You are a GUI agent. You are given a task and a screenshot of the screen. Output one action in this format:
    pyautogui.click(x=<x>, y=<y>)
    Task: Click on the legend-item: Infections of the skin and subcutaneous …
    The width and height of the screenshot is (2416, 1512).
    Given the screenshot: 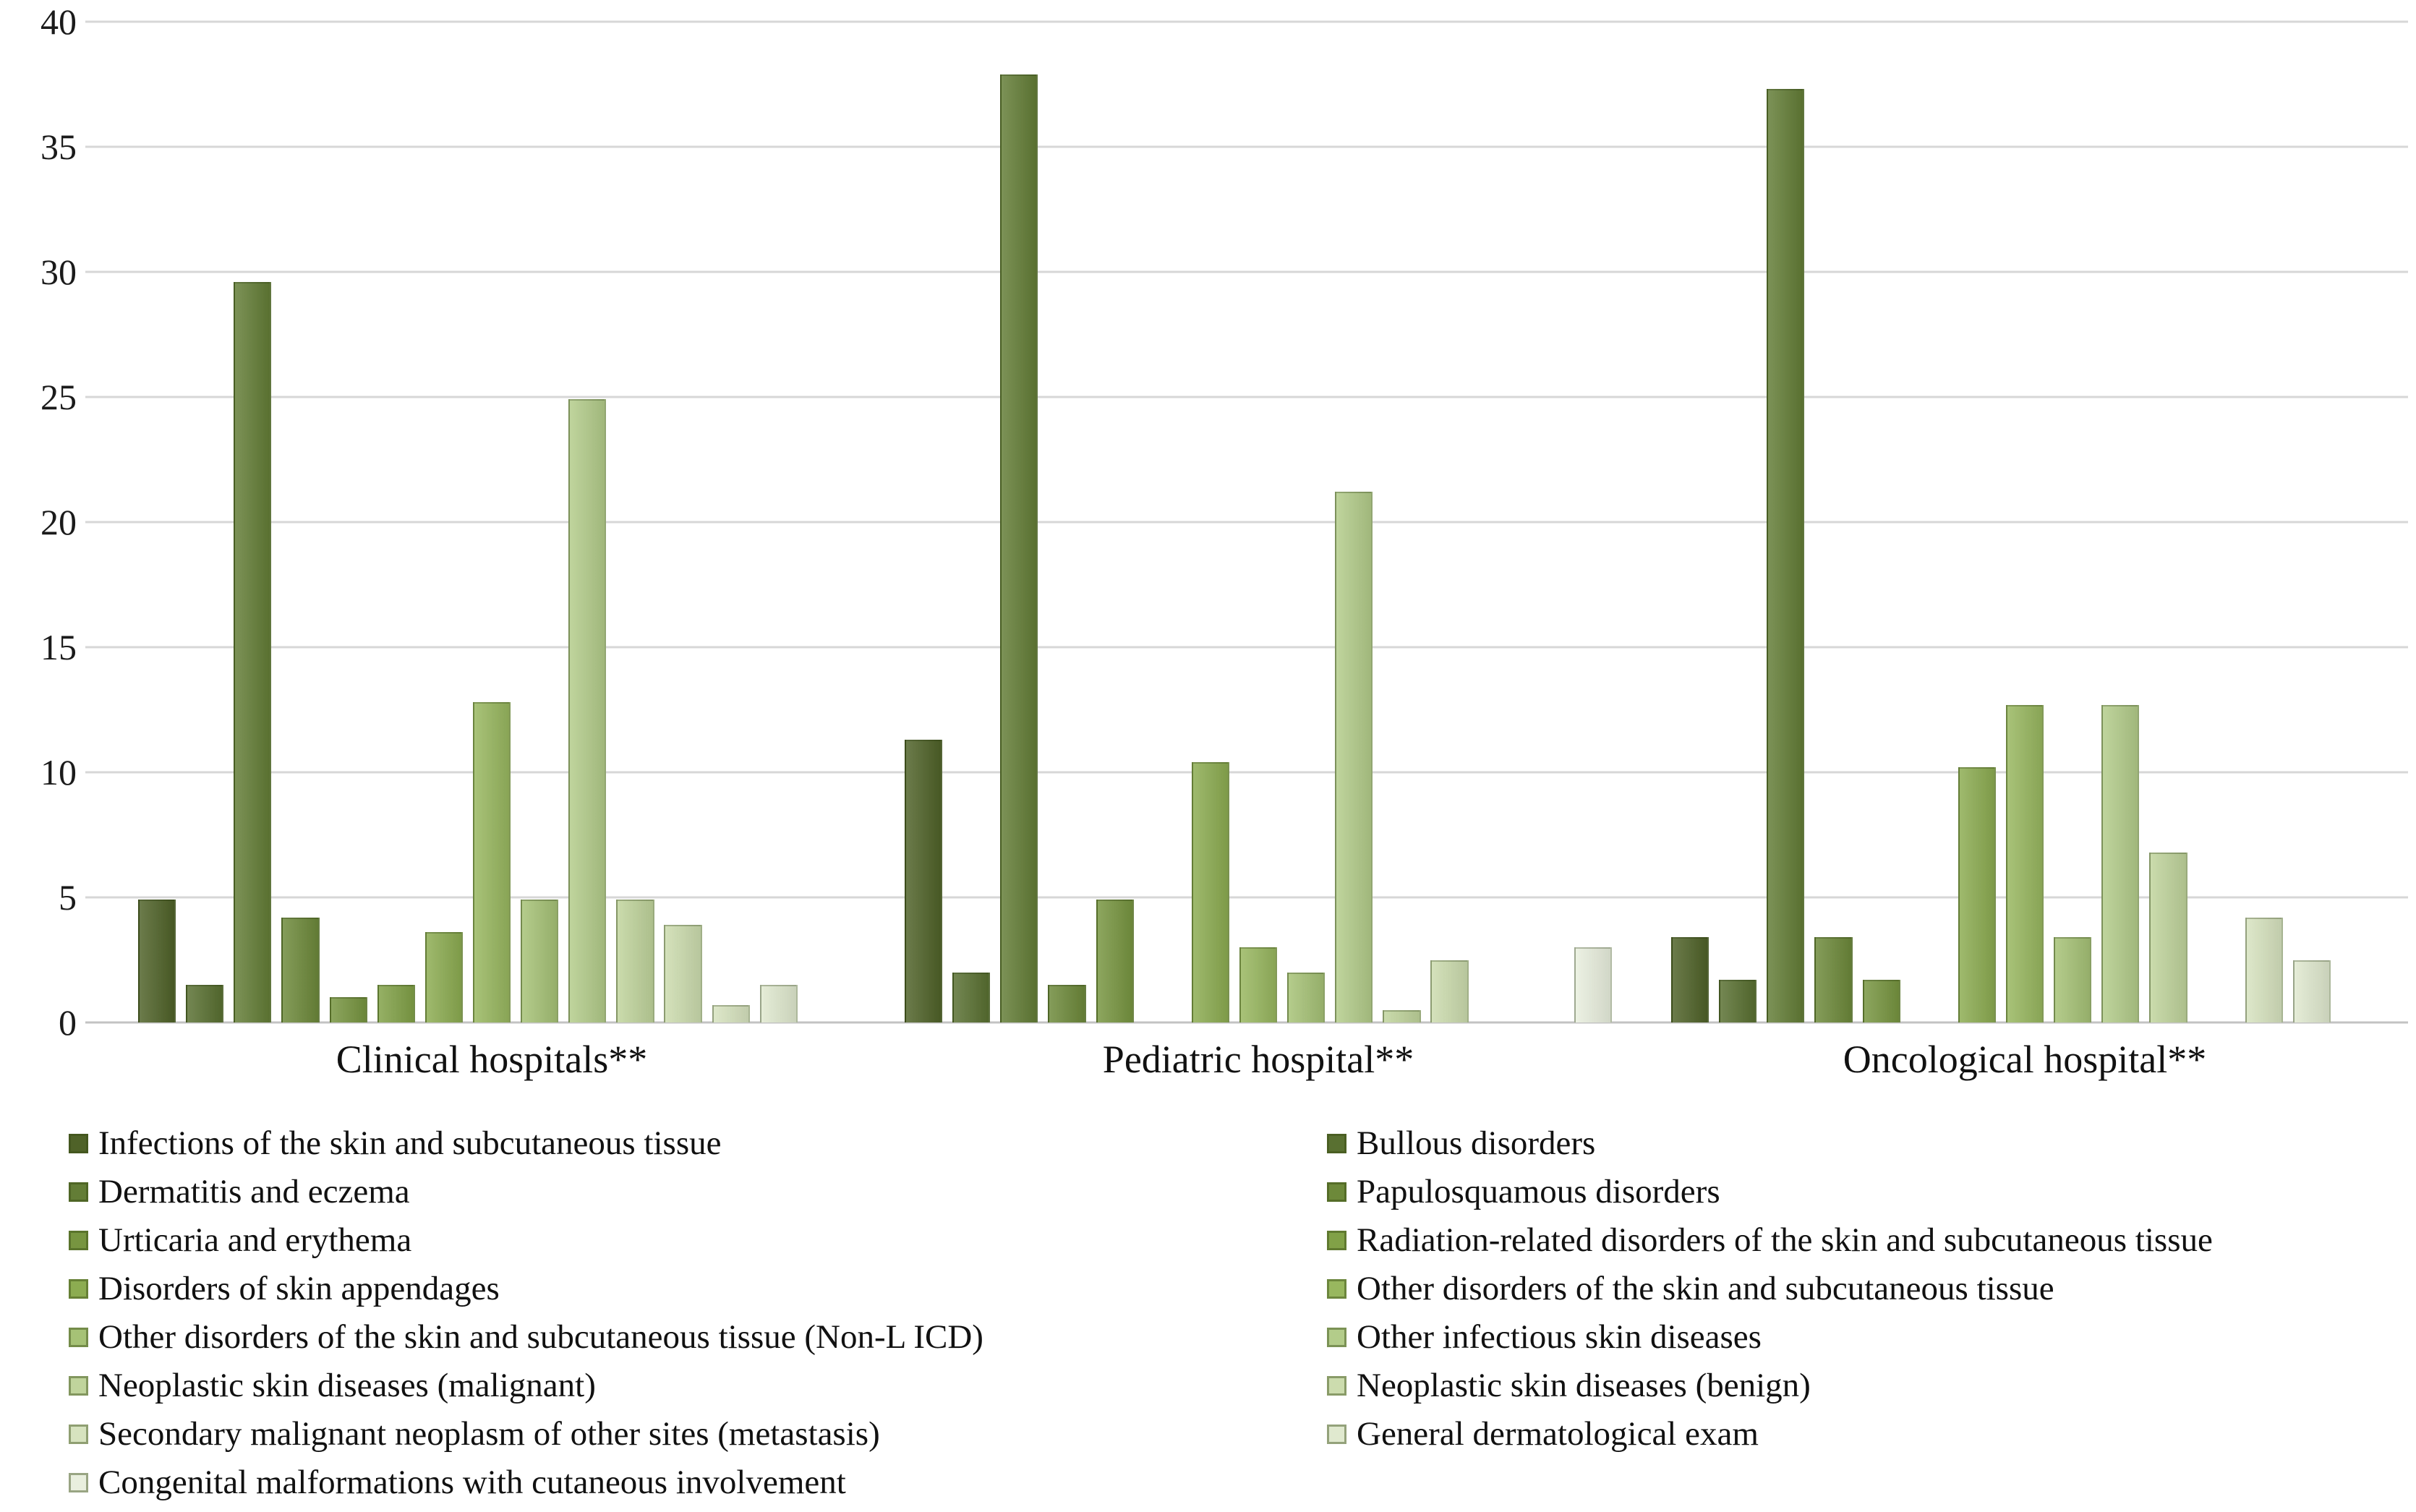 What is the action you would take?
    pyautogui.click(x=526, y=1143)
    